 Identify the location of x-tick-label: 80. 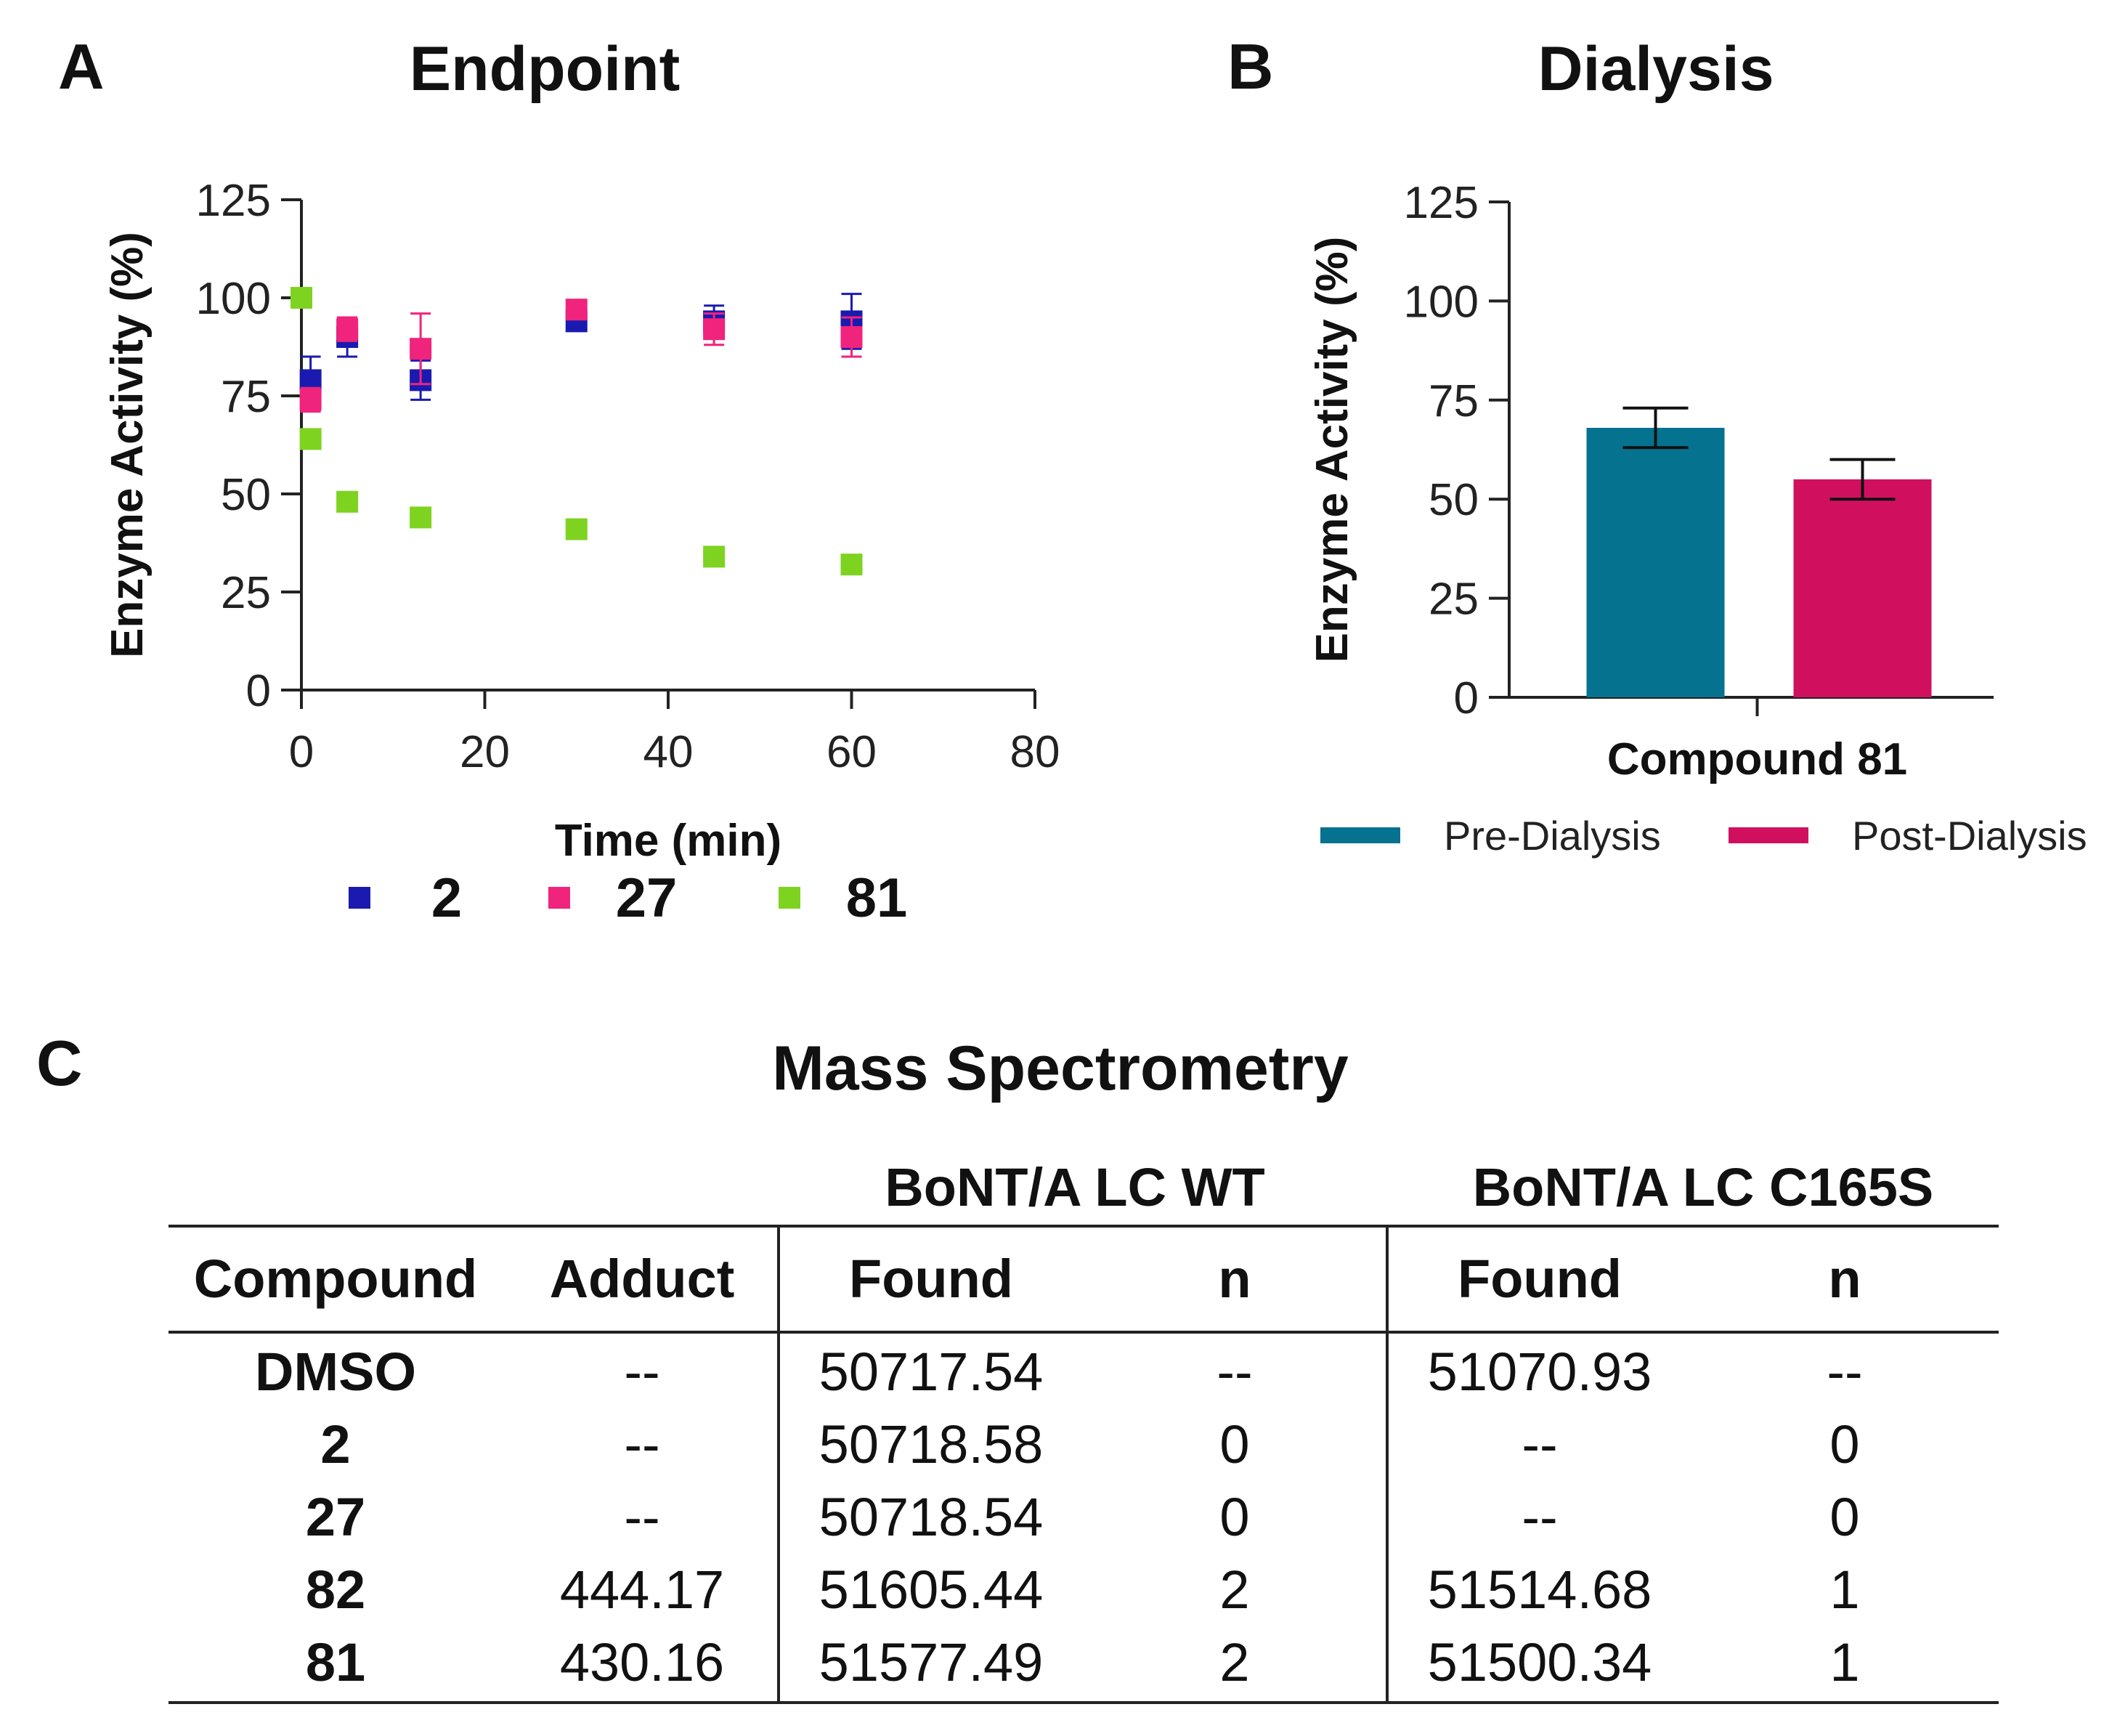
(1035, 752).